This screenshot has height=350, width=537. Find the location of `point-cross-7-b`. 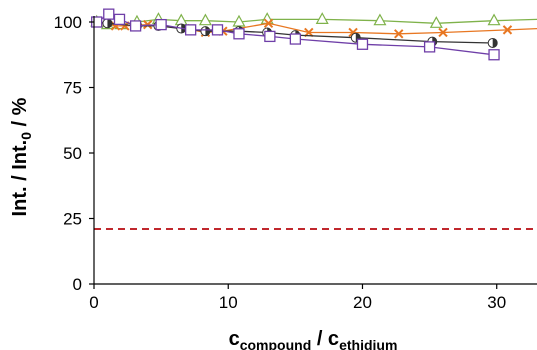

point-cross-7-b is located at coordinates (268, 23).